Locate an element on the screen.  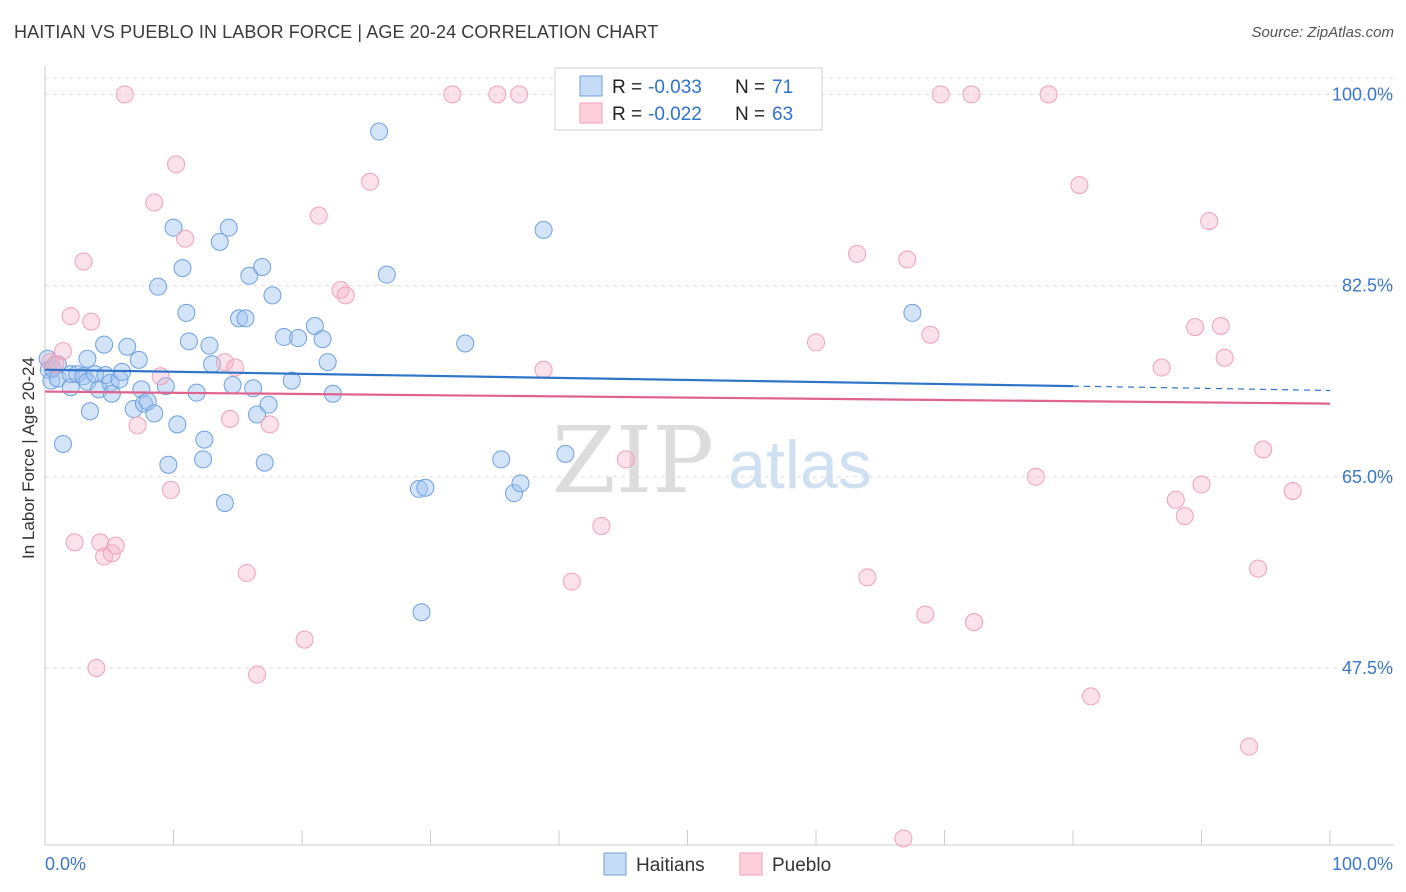
trend-line-haitians-extension is located at coordinates (1201, 388).